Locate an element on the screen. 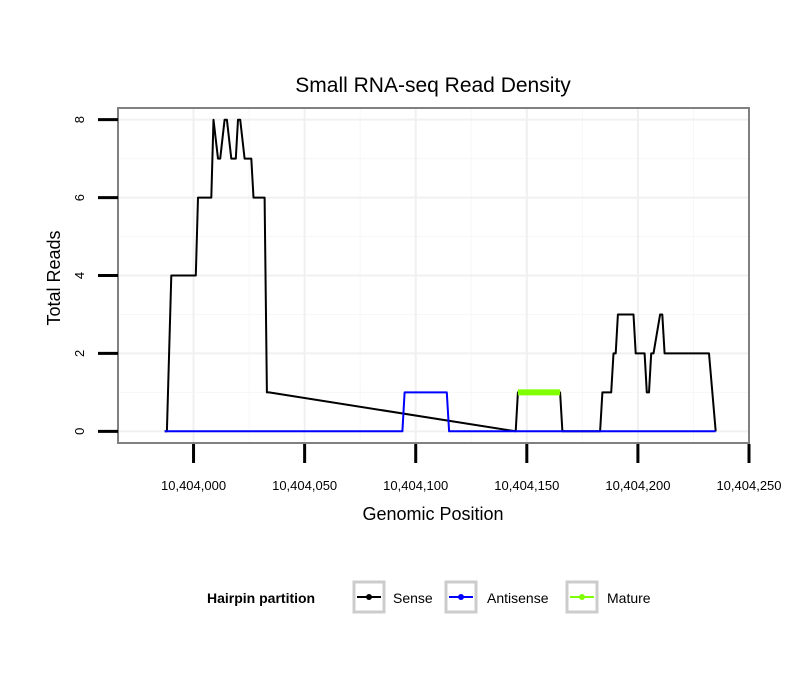 The width and height of the screenshot is (810, 690). x-tick-label: 10,404,200 is located at coordinates (637, 485).